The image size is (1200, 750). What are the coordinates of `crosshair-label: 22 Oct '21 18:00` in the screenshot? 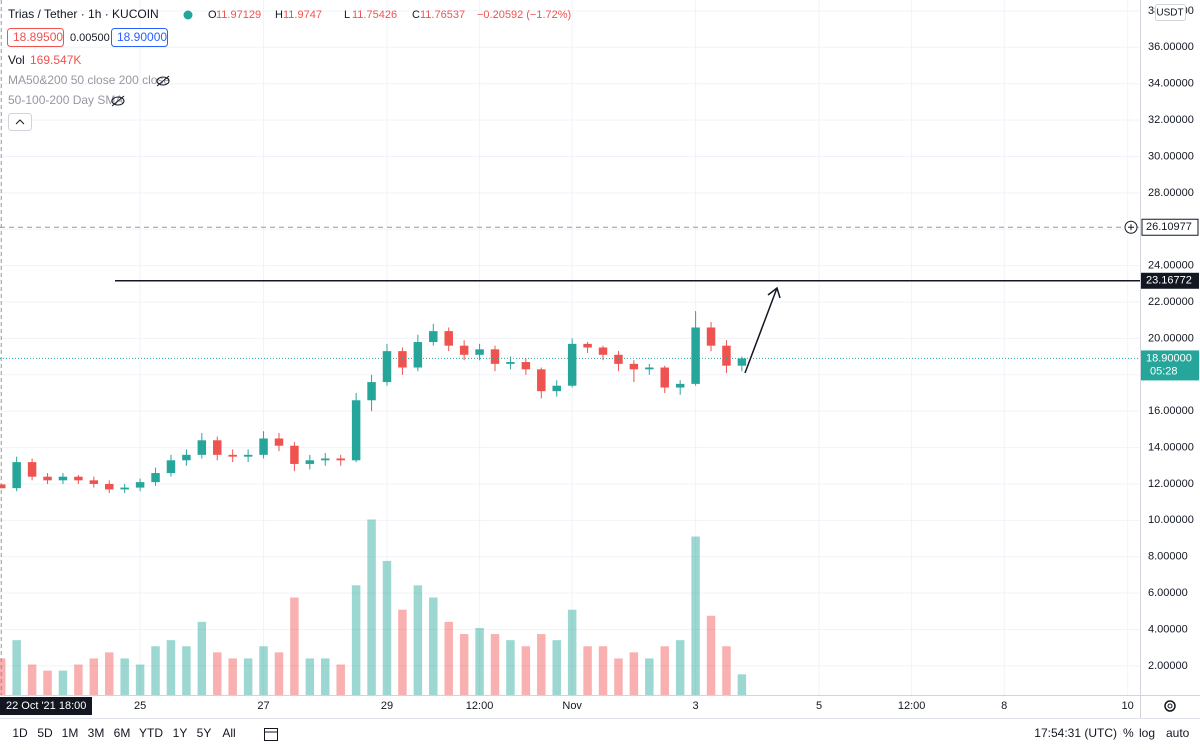 It's located at (46, 706).